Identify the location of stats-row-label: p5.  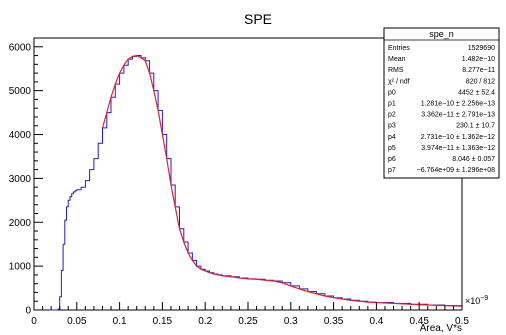
(392, 148).